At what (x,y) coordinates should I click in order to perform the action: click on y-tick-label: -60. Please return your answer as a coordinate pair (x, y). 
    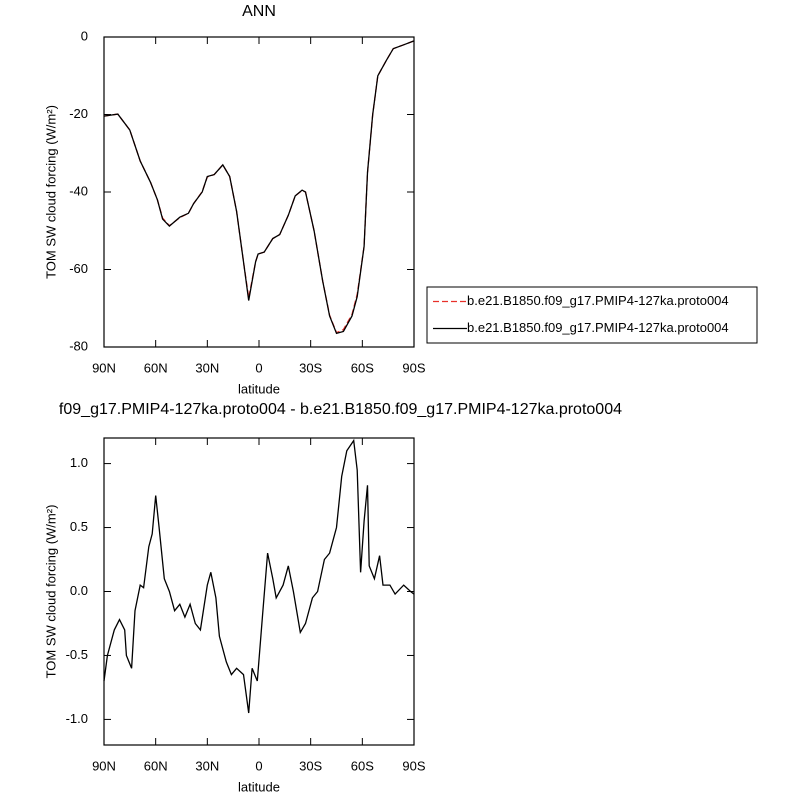
    Looking at the image, I should click on (78, 268).